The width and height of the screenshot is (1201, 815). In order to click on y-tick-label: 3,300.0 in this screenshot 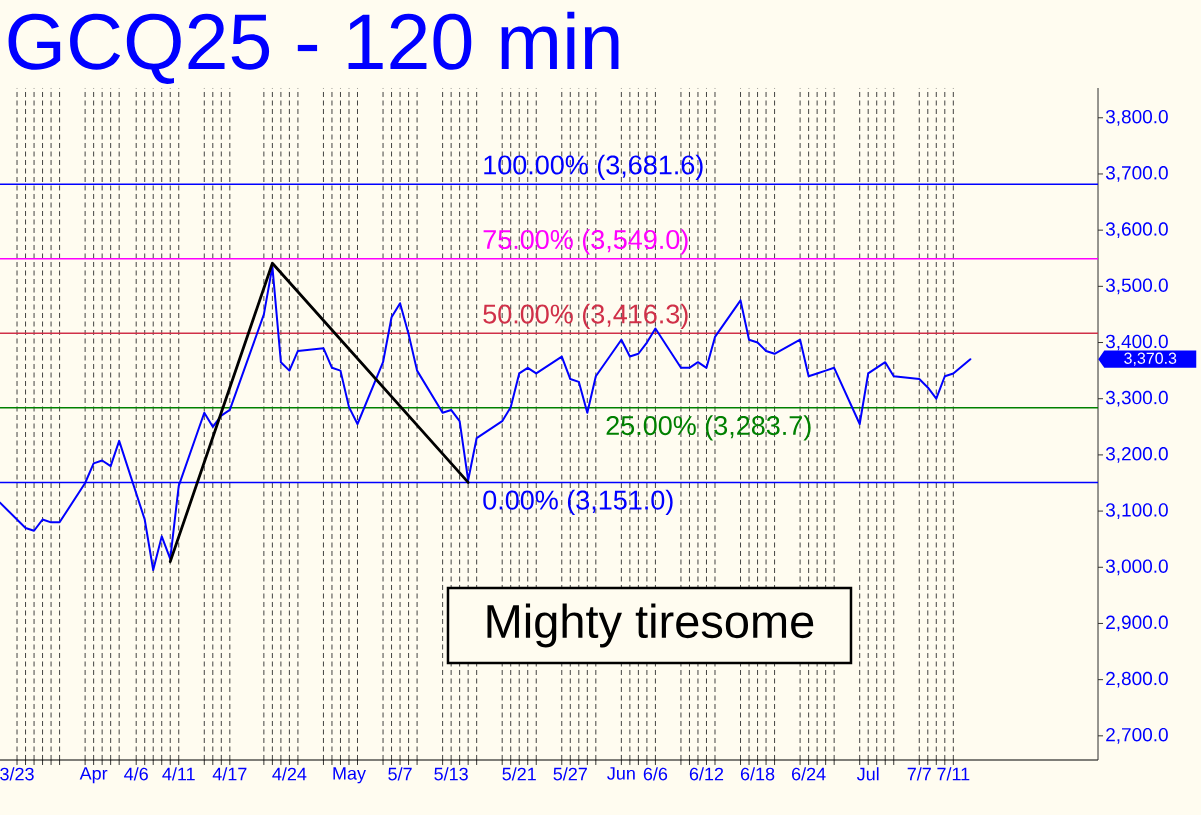, I will do `click(1136, 398)`.